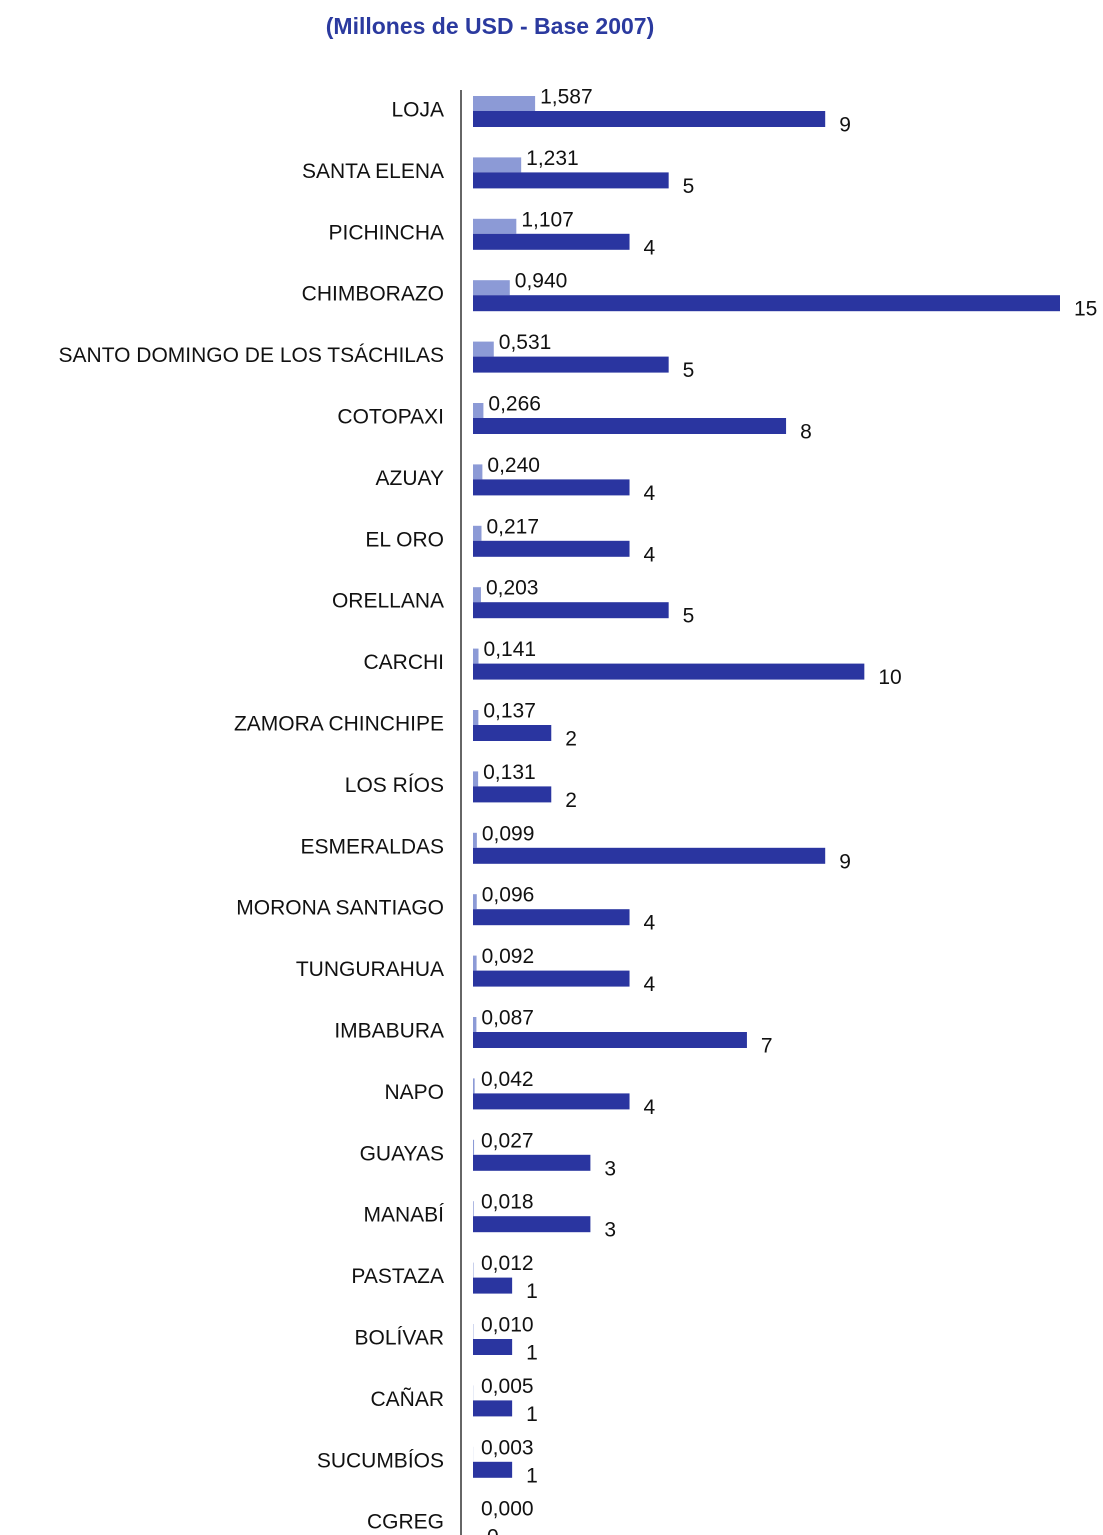 The image size is (1103, 1535). Describe the element at coordinates (373, 171) in the screenshot. I see `category-label: SANTA ELENA` at that location.